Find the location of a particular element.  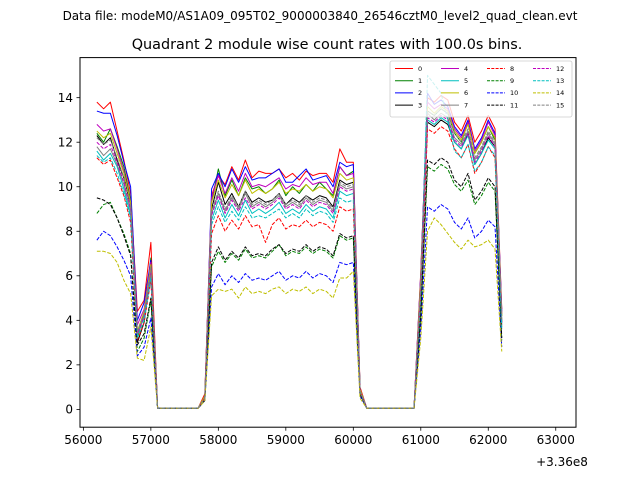

x-tick-label: 61000 is located at coordinates (421, 440).